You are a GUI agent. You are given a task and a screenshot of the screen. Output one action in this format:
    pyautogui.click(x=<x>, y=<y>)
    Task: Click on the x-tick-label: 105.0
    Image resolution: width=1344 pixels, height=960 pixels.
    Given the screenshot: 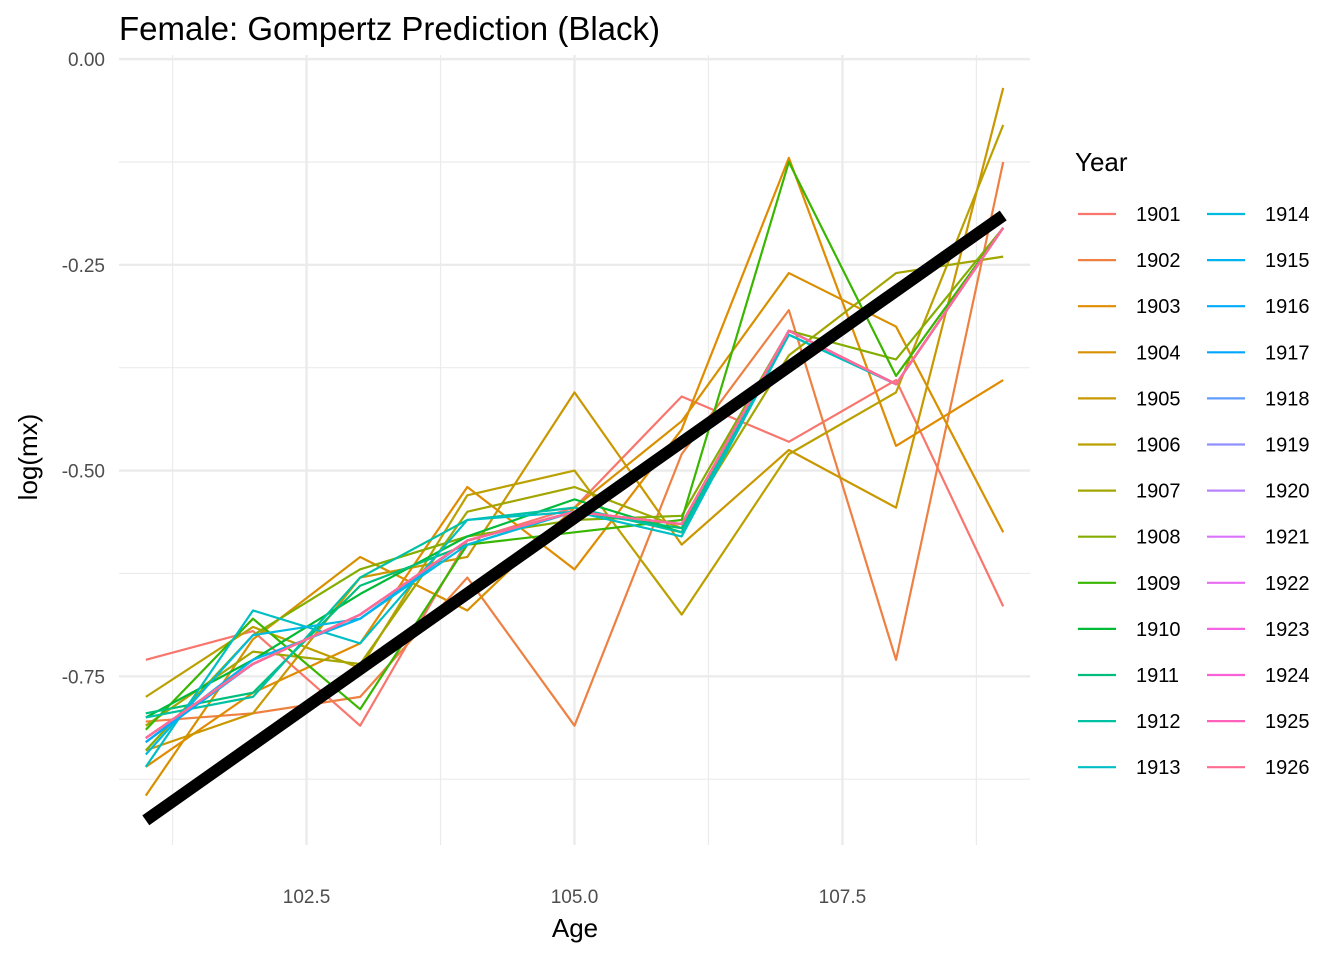 What is the action you would take?
    pyautogui.click(x=575, y=897)
    